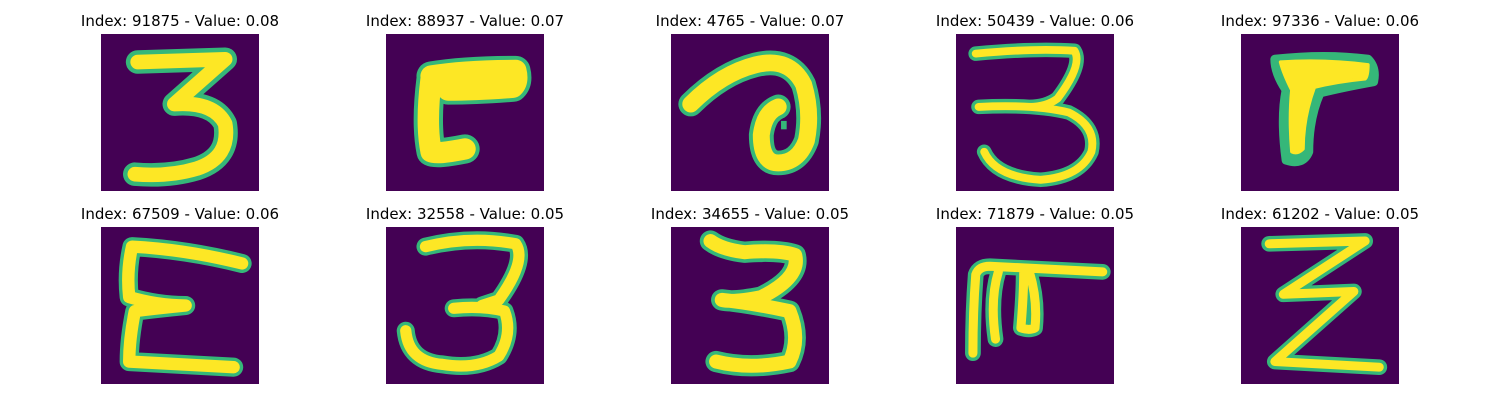  I want to click on panel-3: Index: 4765 - Value: 0.07, so click(750, 107).